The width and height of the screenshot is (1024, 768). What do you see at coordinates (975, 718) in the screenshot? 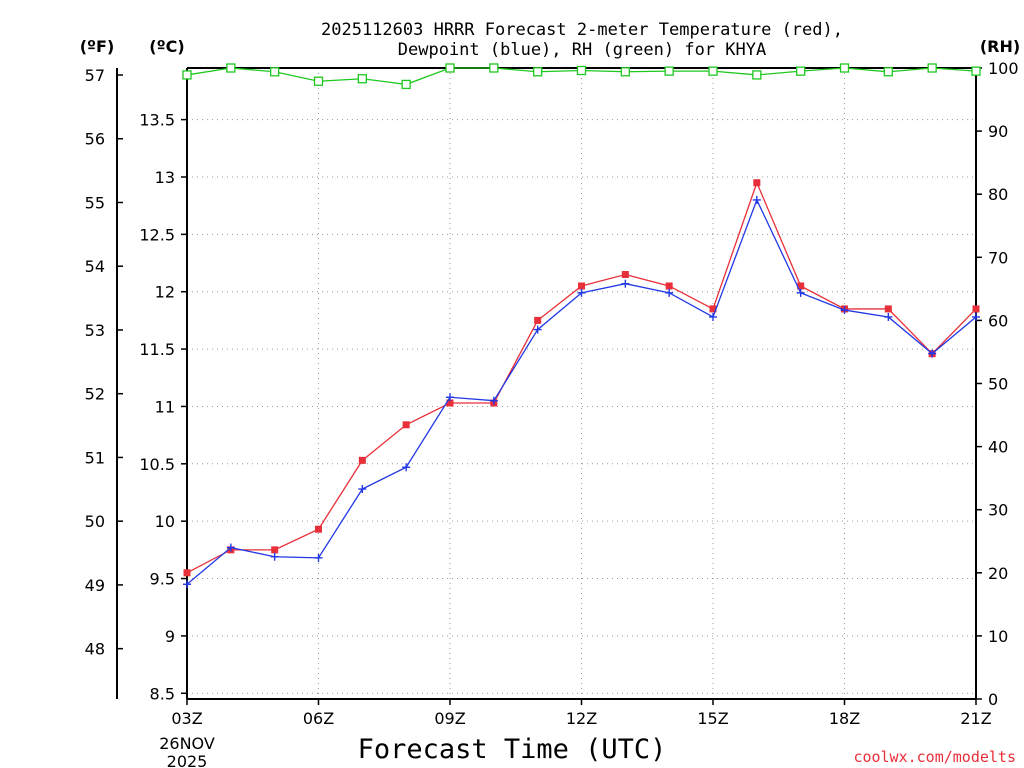
I see `x-tick-label: 21Z` at bounding box center [975, 718].